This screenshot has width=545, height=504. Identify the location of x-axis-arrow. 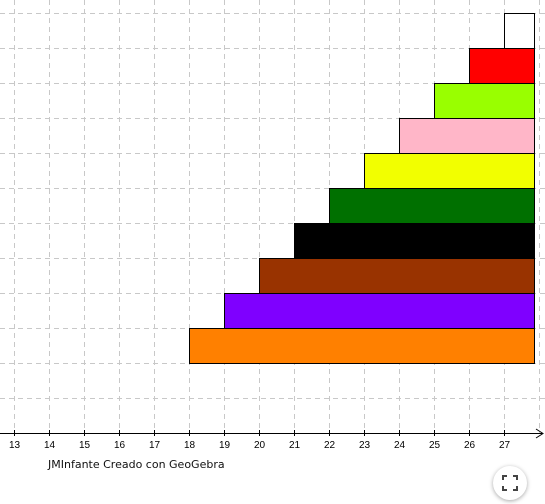
(539, 433).